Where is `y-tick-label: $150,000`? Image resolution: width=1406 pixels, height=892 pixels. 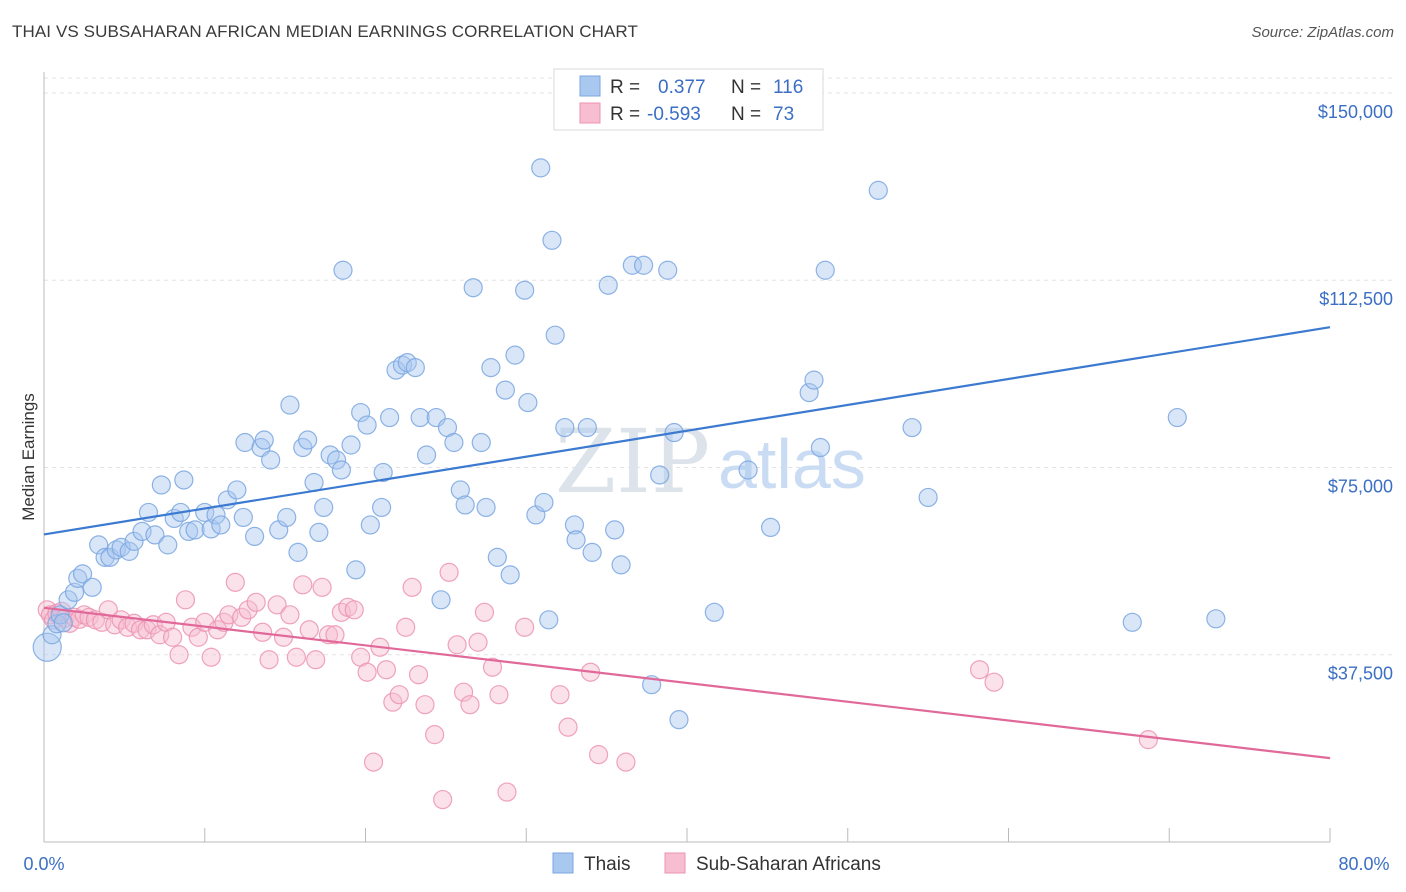 y-tick-label: $150,000 is located at coordinates (1355, 112).